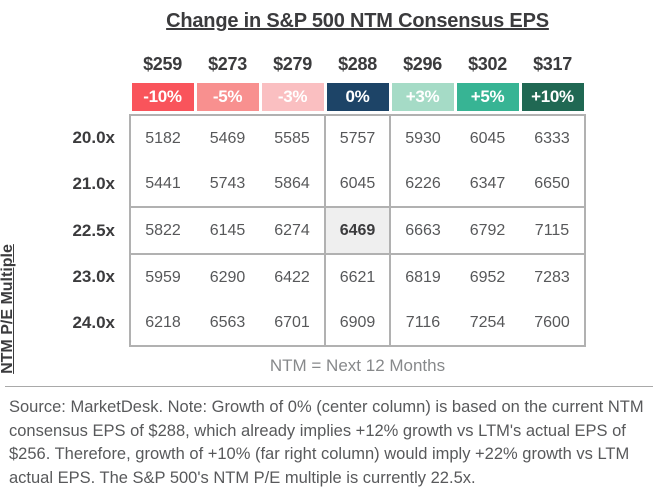  Describe the element at coordinates (422, 137) in the screenshot. I see `table-cell: 5930` at that location.